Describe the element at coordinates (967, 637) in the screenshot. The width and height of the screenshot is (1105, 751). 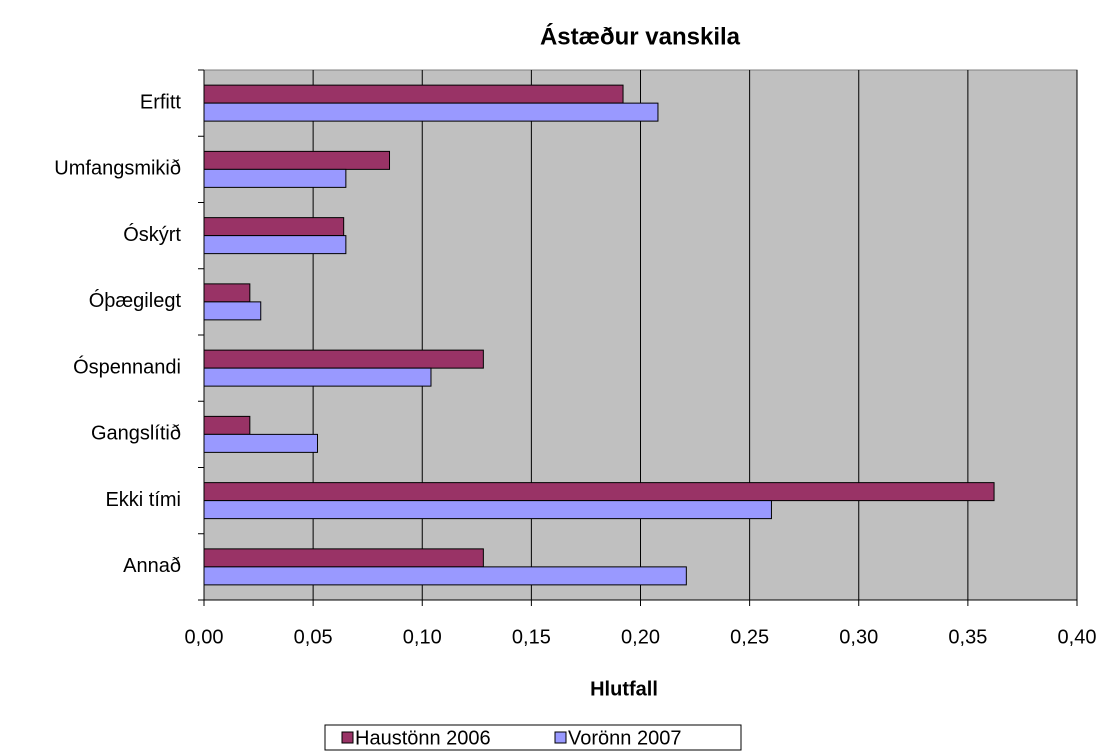
I see `x-tick-label: 0,35` at that location.